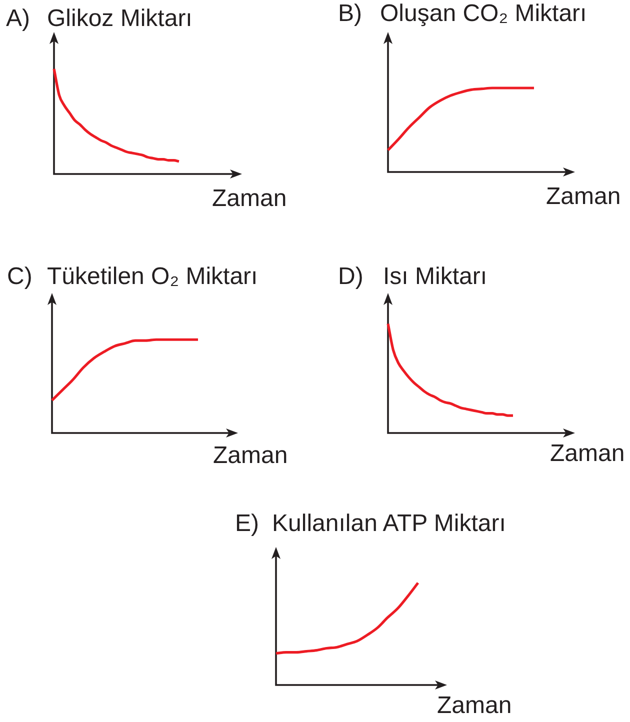  Describe the element at coordinates (19, 276) in the screenshot. I see `chart-title: C)` at that location.